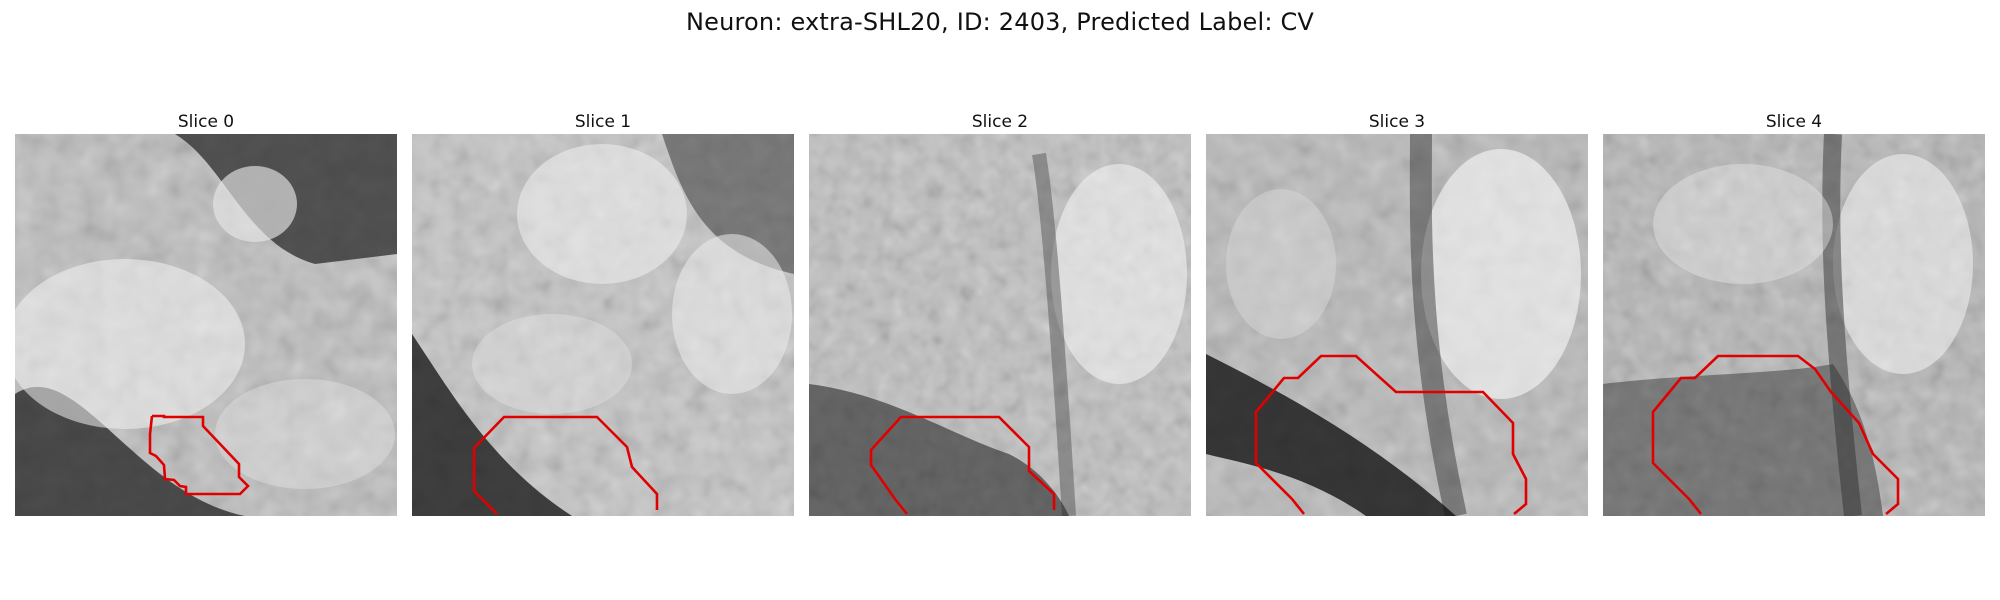 The height and width of the screenshot is (600, 2000). Describe the element at coordinates (1397, 122) in the screenshot. I see `slice-title: Slice 3` at that location.